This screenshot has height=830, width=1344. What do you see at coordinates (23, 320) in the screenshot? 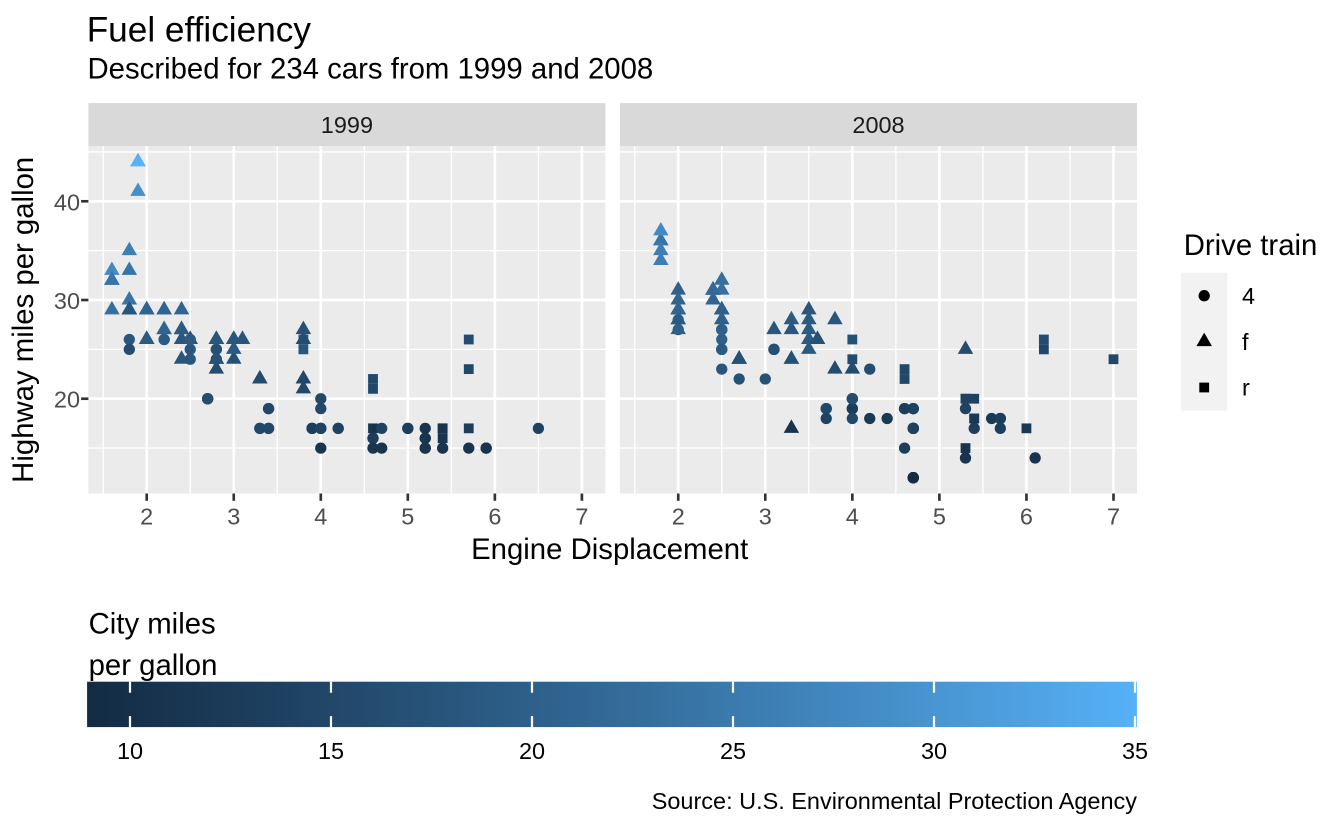
I see `svg-text: Highway miles per gallon` at bounding box center [23, 320].